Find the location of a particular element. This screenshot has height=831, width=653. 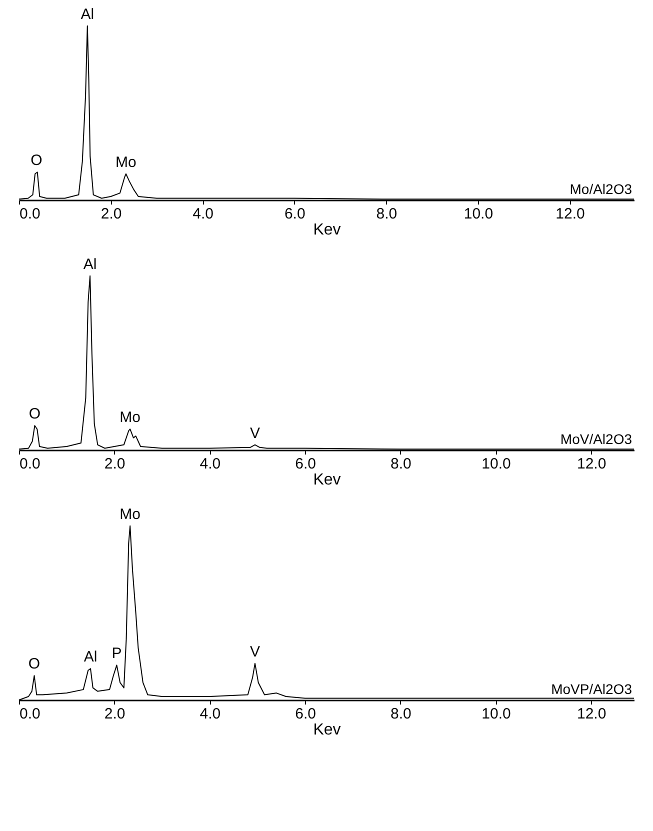

annotation: MoVP/Al2O3 is located at coordinates (591, 689).